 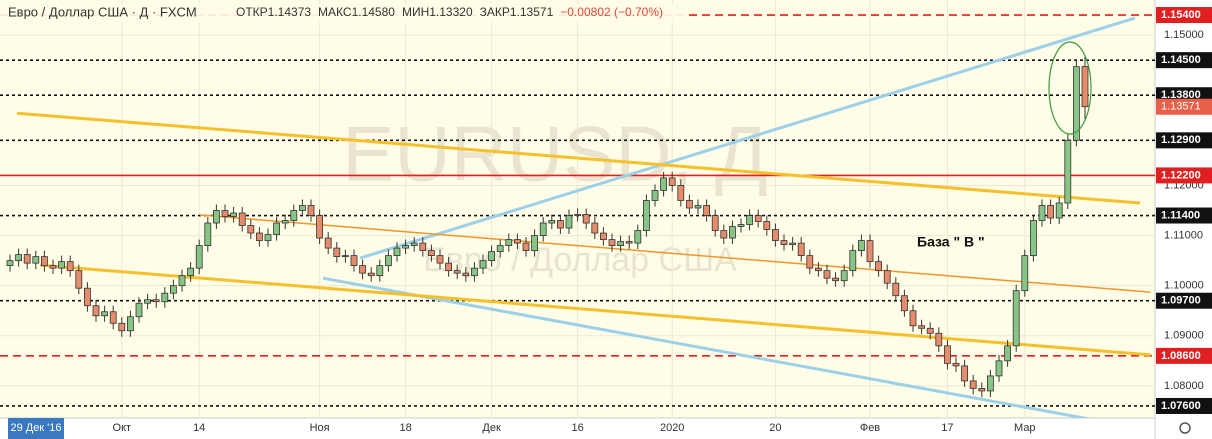 What do you see at coordinates (1181, 107) in the screenshot?
I see `last-price-label: 1.13571` at bounding box center [1181, 107].